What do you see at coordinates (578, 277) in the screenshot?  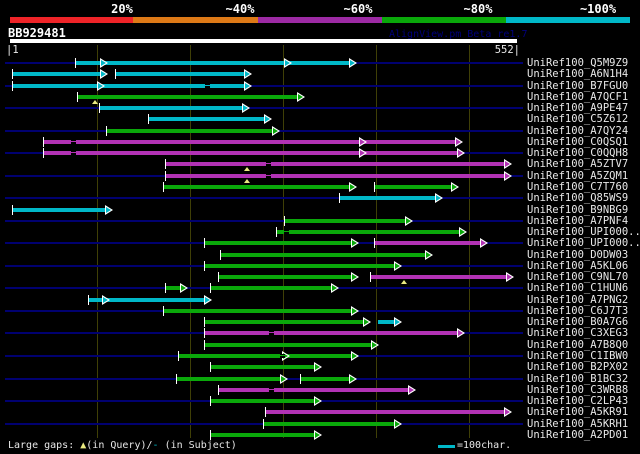 I see `row-label: UniRef100_C9NL70` at bounding box center [578, 277].